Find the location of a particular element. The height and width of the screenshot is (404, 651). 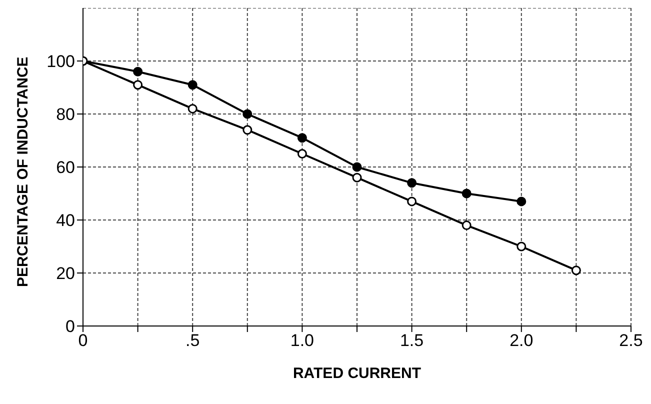

y-tick-label: 100 is located at coordinates (60, 62).